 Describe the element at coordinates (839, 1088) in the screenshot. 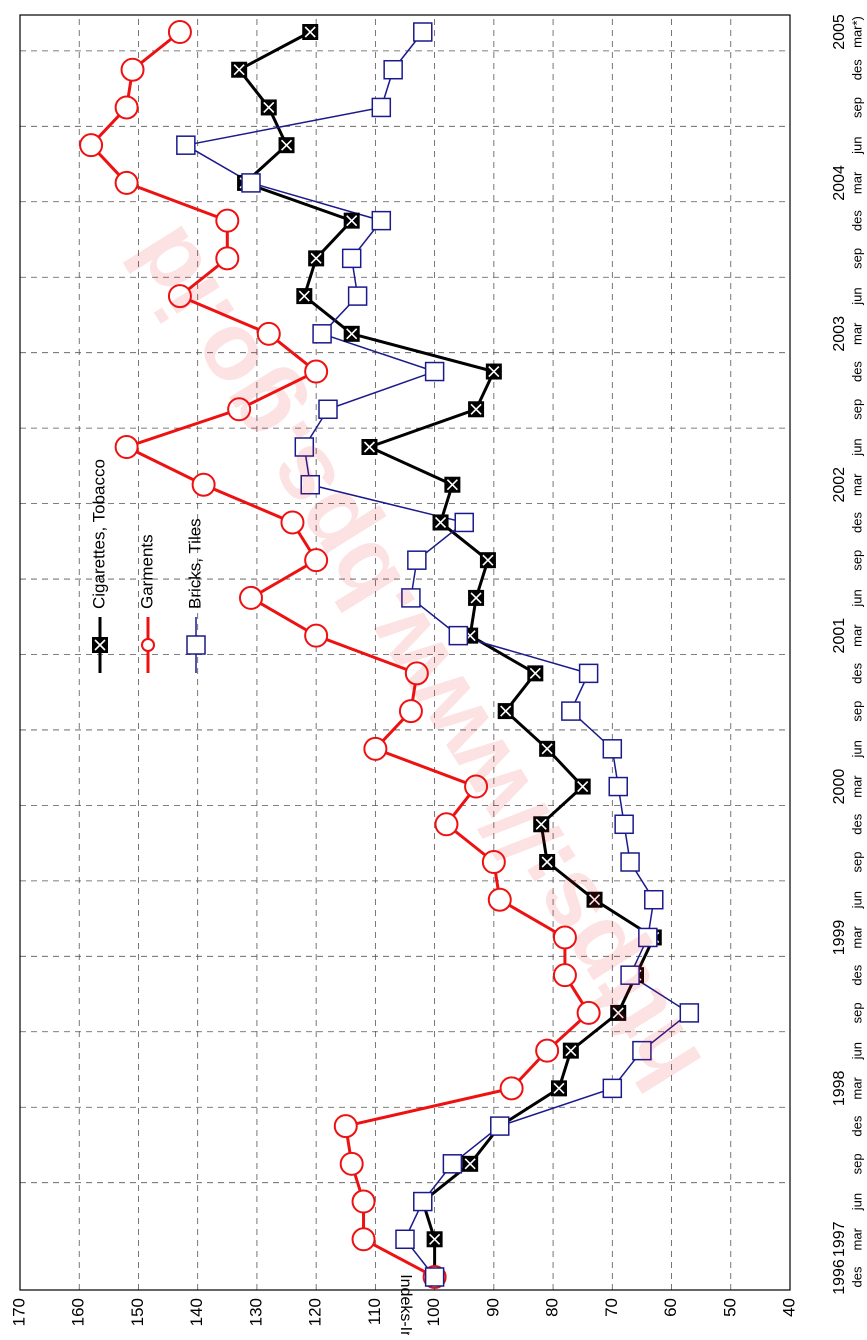

I see `year-label: 1998` at that location.